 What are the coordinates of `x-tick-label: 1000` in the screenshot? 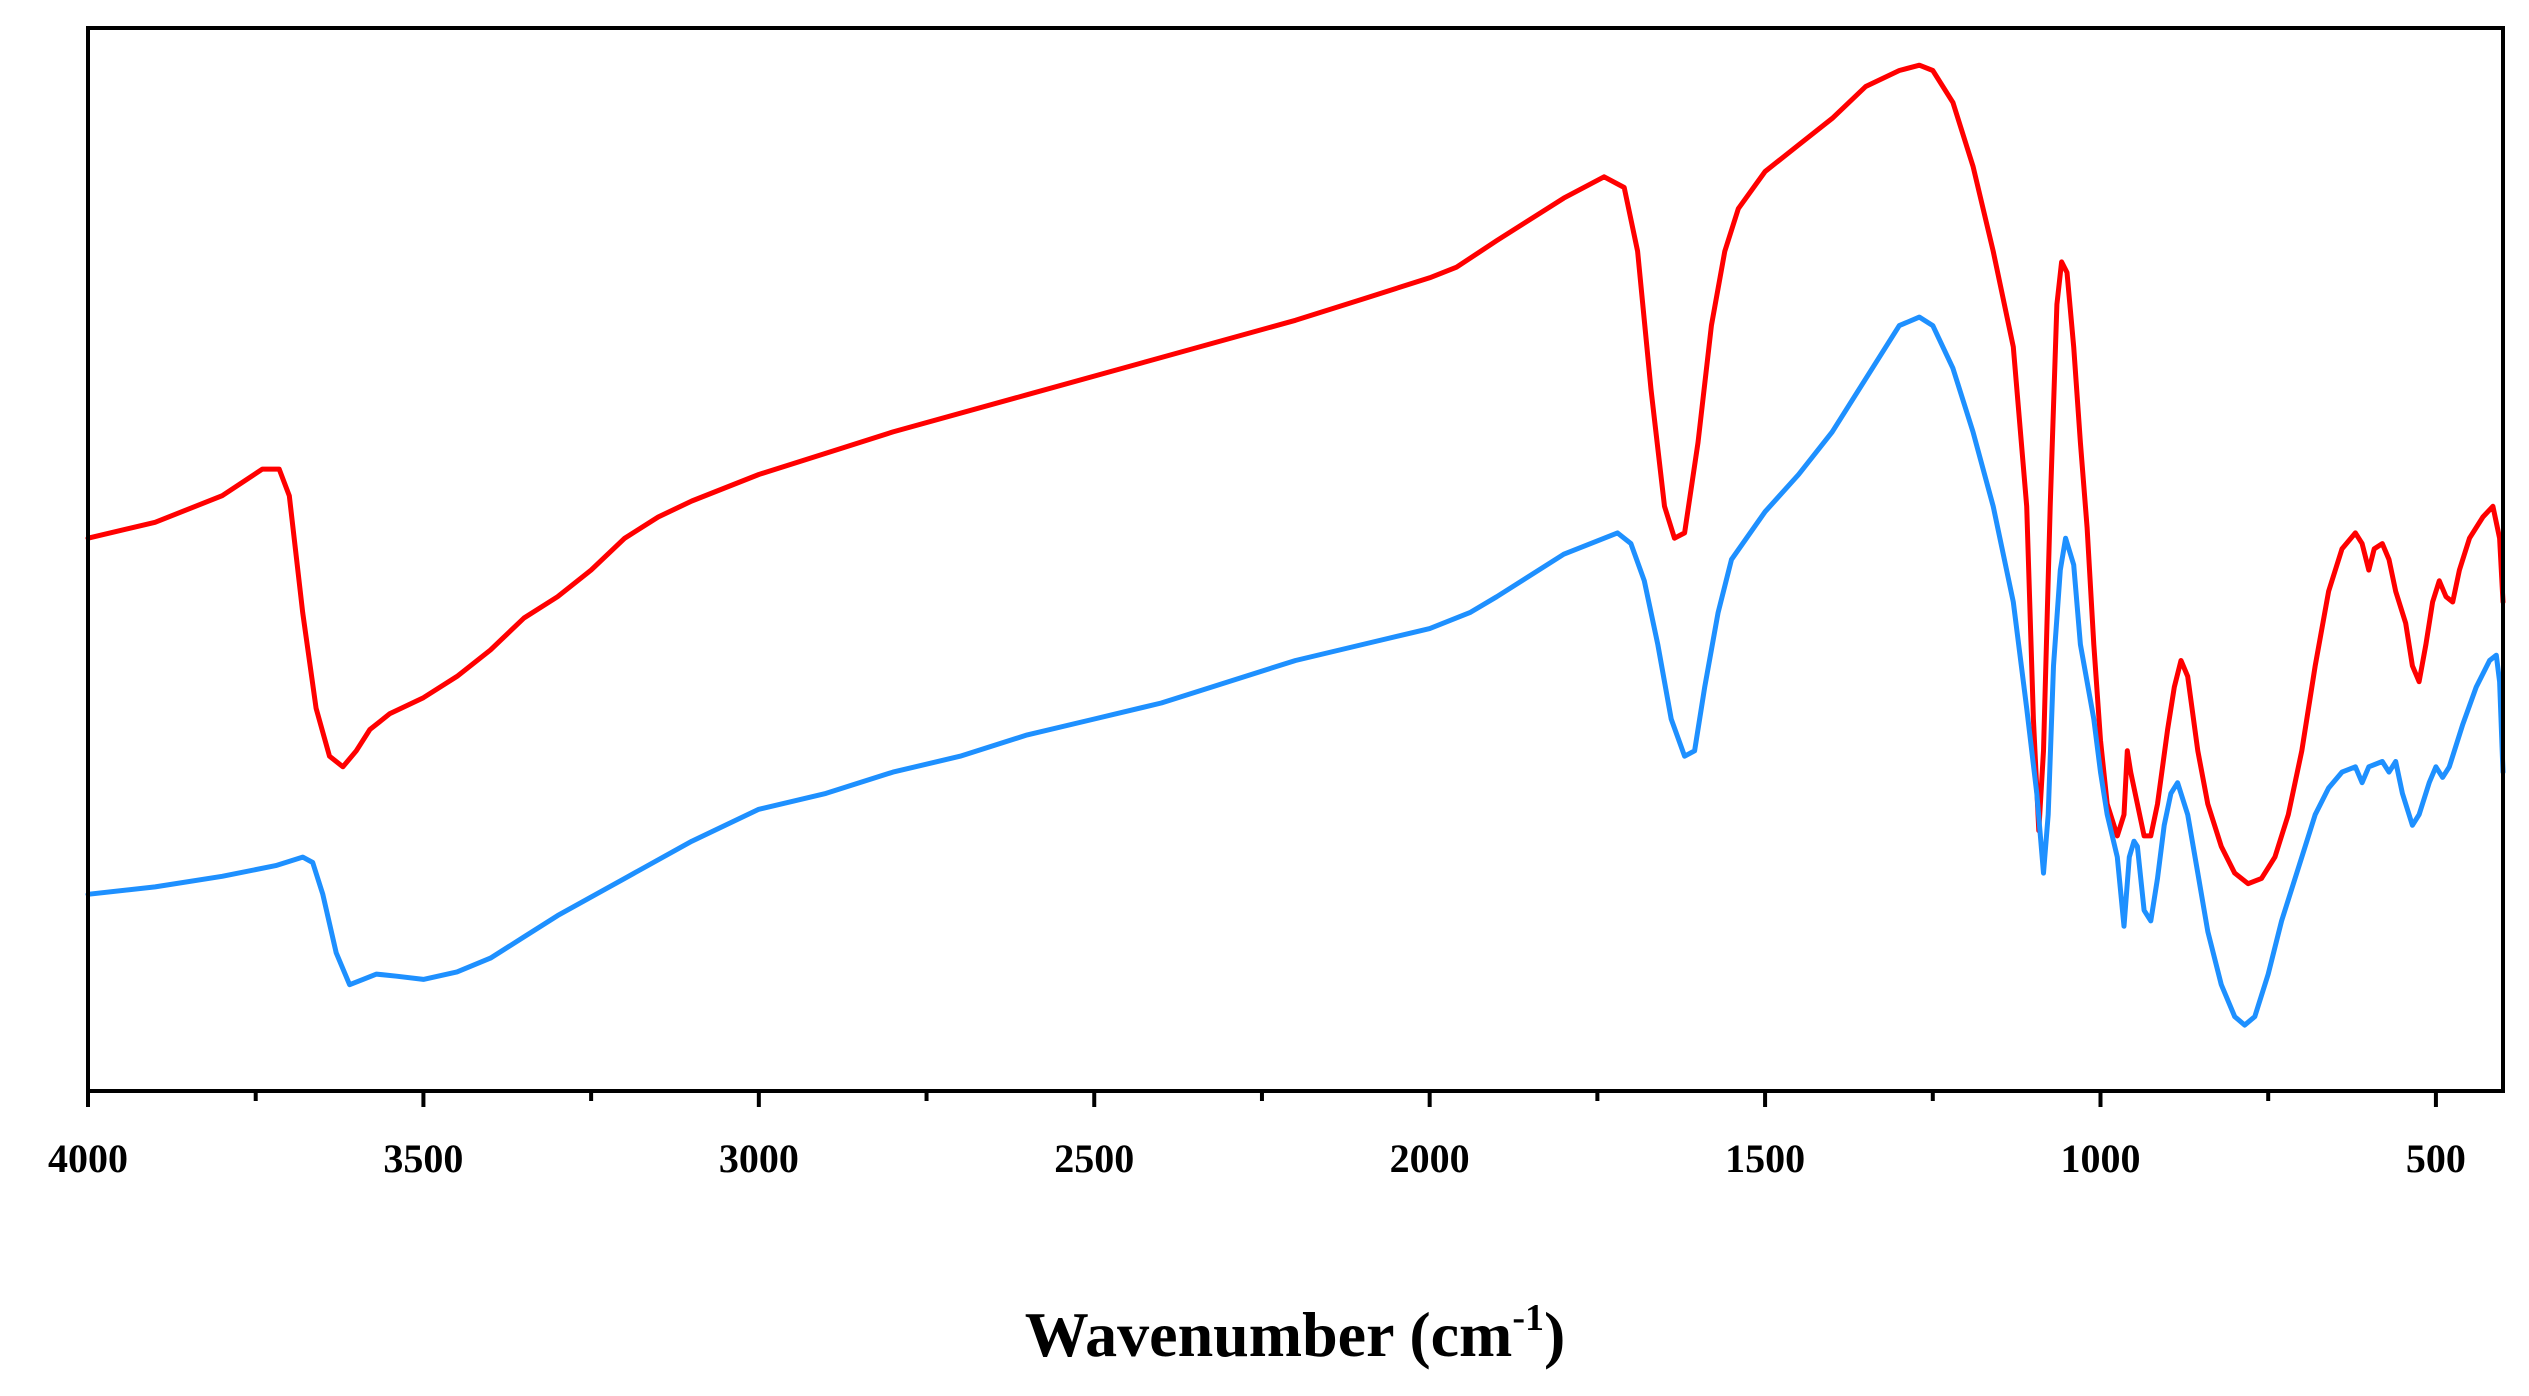 It's located at (2101, 1158).